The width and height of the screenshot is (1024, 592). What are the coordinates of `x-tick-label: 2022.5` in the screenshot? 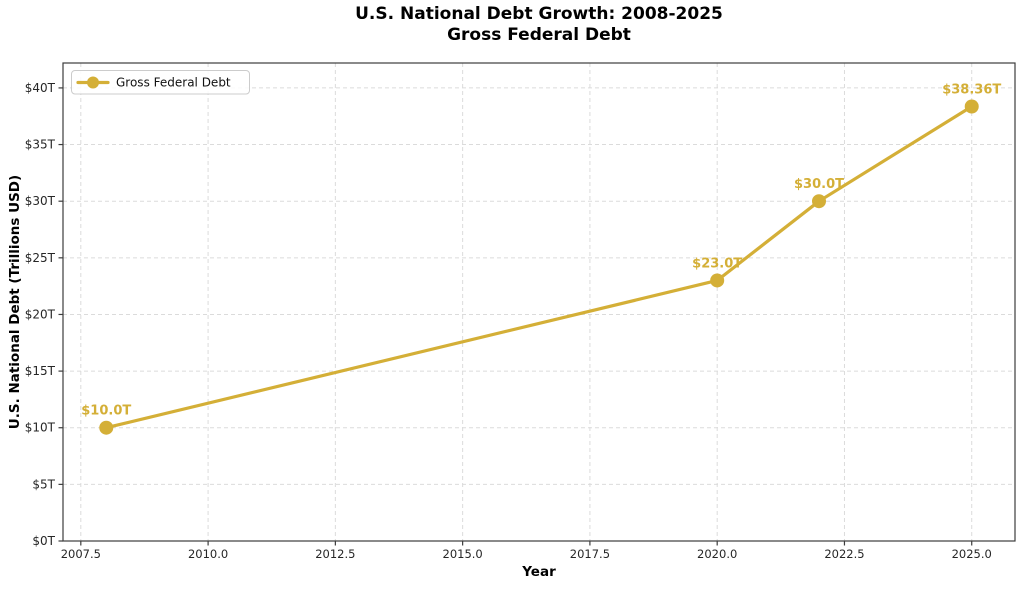 It's located at (844, 554).